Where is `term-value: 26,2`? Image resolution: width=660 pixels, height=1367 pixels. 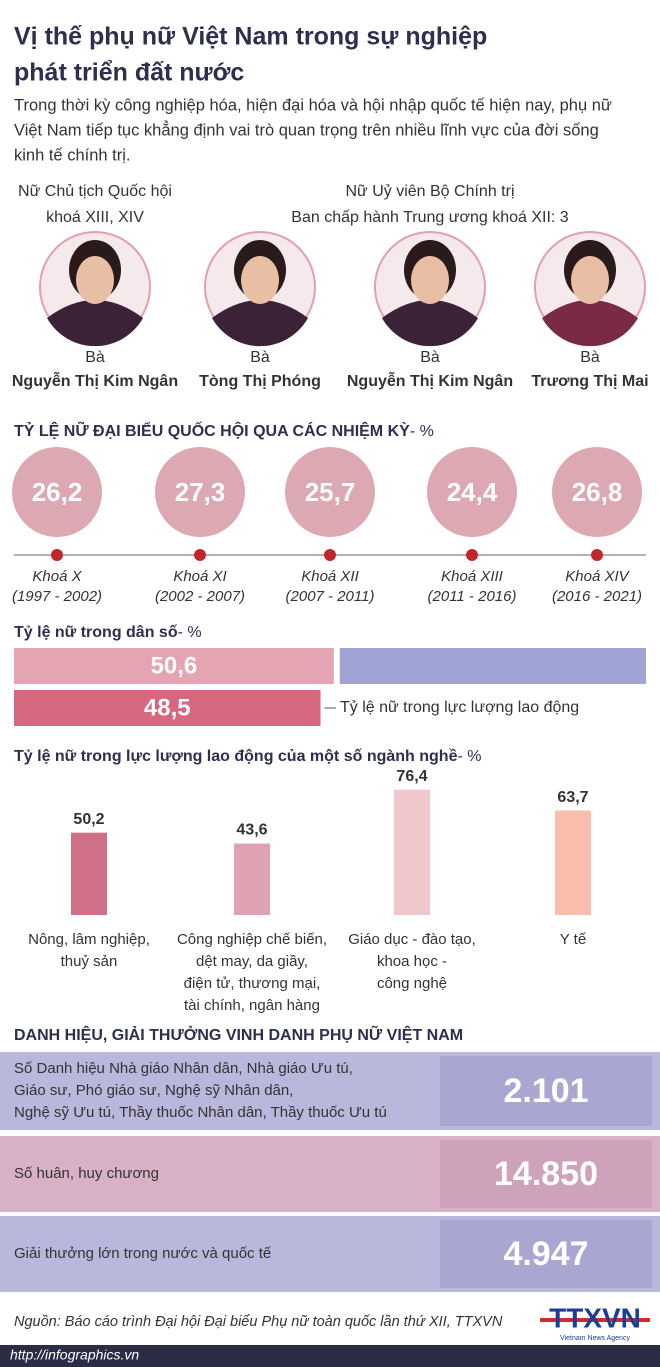
term-value: 26,2 is located at coordinates (57, 492).